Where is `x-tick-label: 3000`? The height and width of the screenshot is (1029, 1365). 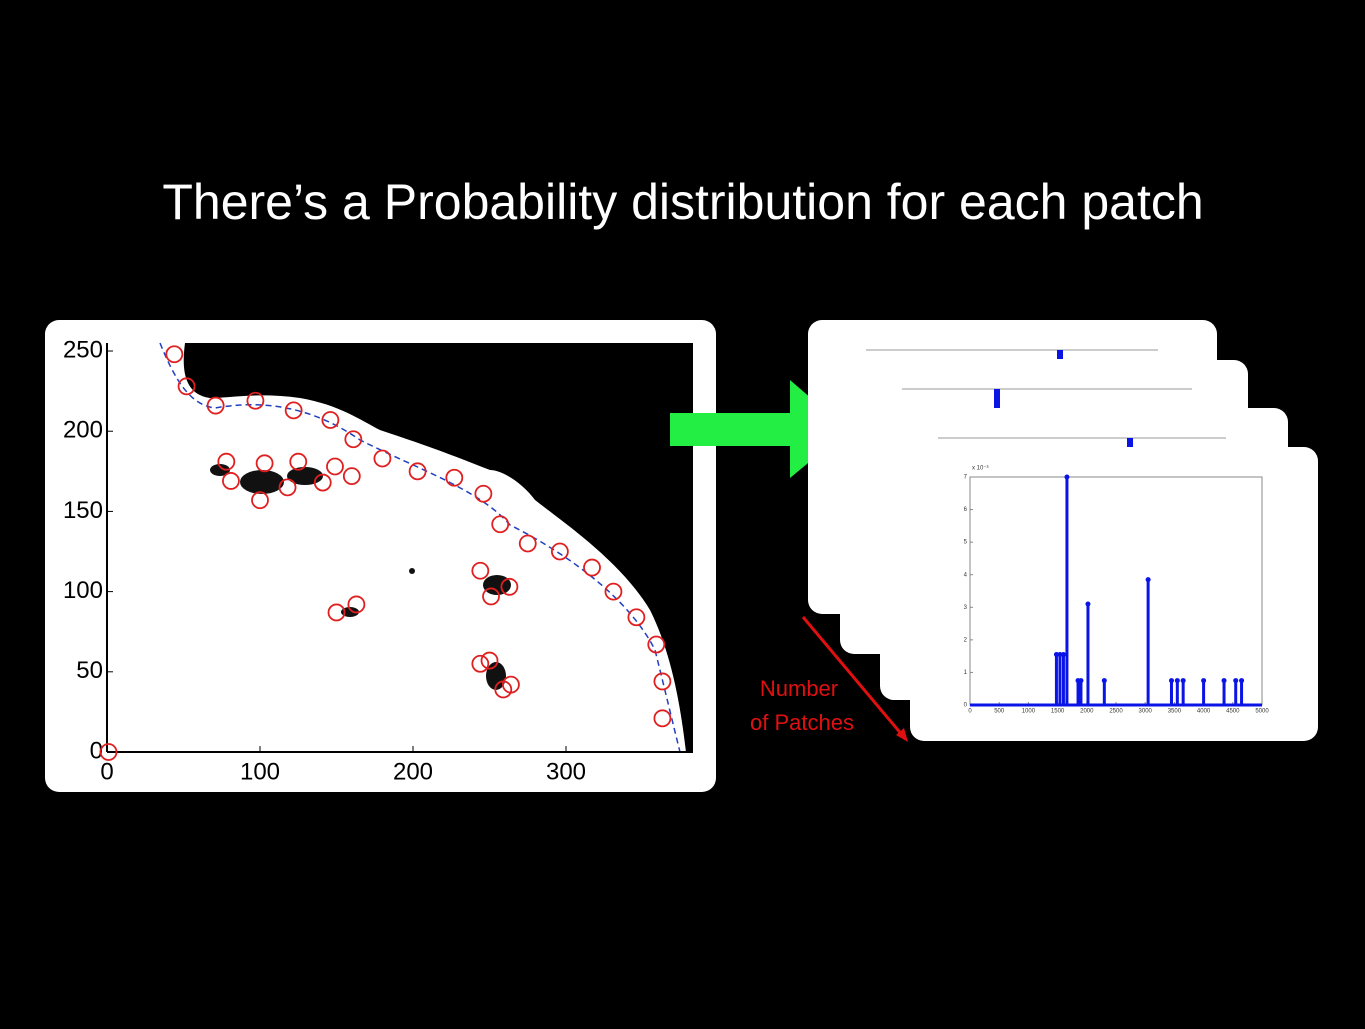 x-tick-label: 3000 is located at coordinates (1146, 712).